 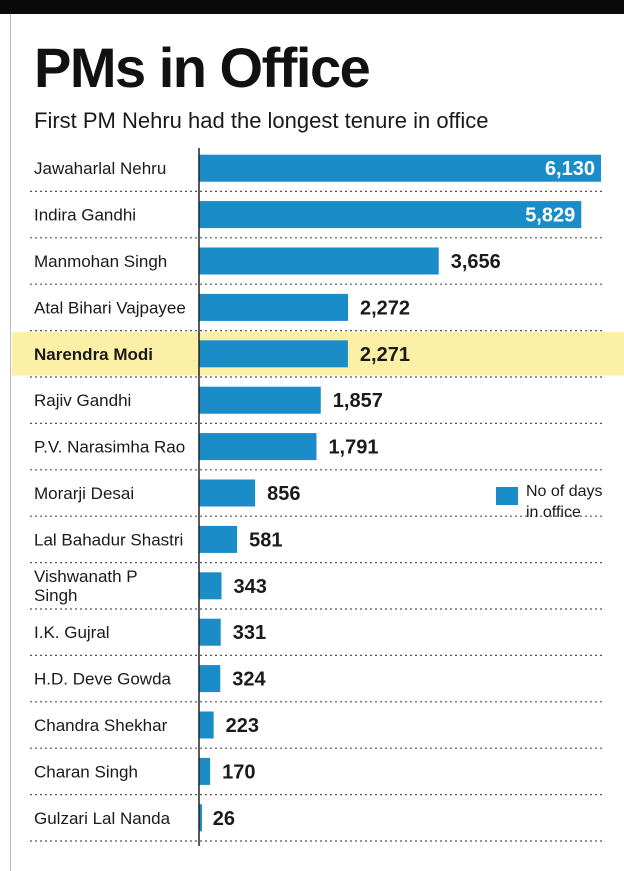 I want to click on value-label: 343, so click(x=249, y=587).